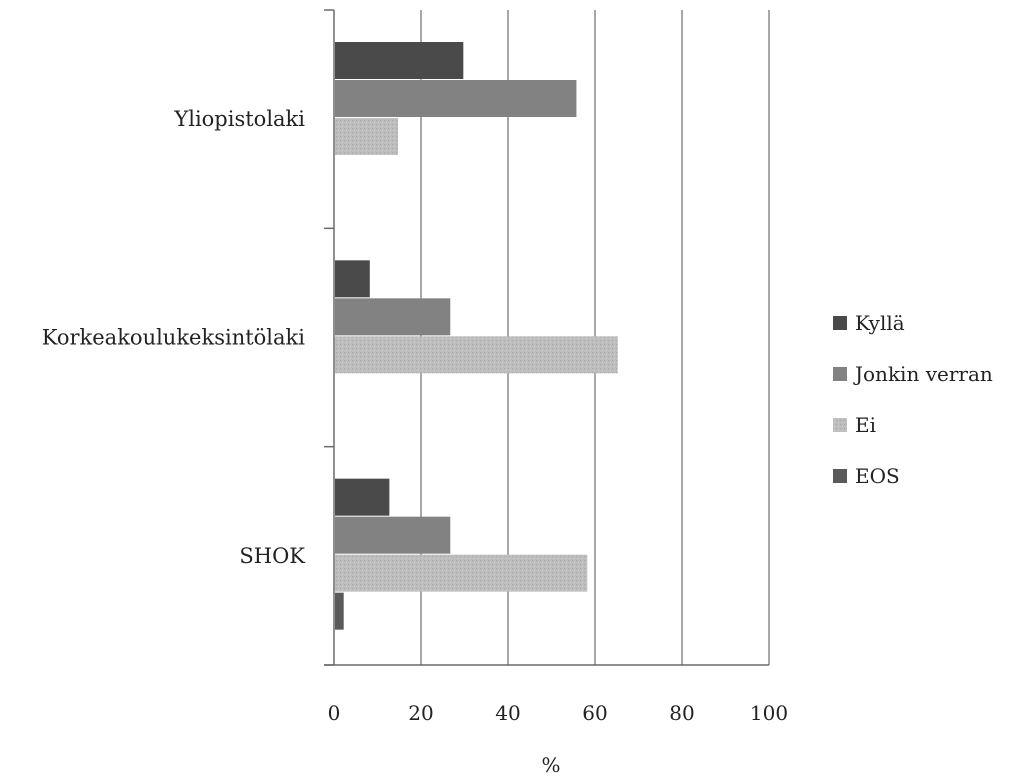 The image size is (1015, 778). Describe the element at coordinates (877, 476) in the screenshot. I see `legend-label: EOS` at that location.